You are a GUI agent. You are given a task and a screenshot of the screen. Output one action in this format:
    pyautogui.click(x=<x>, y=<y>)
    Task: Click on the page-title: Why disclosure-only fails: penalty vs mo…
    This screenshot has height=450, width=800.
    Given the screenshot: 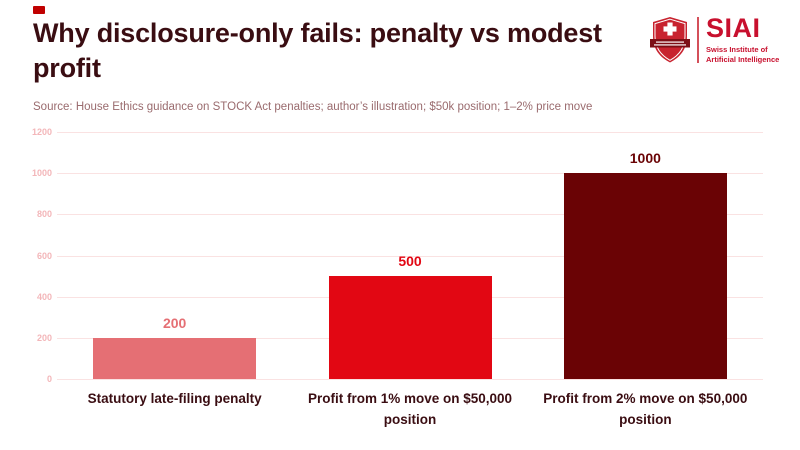 What is the action you would take?
    pyautogui.click(x=317, y=51)
    